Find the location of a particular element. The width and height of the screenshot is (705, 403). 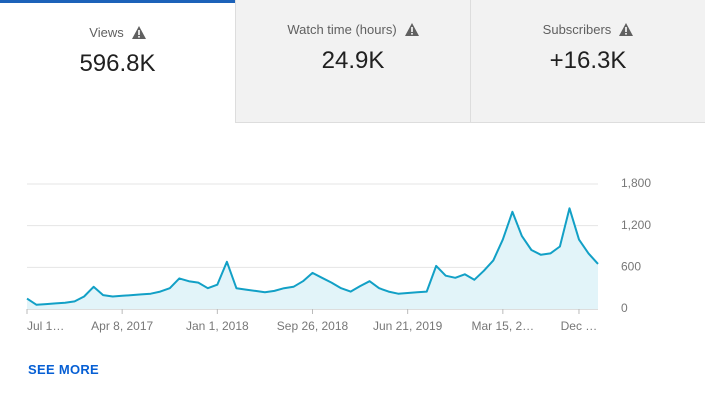

y-tick-label: 1,800 is located at coordinates (636, 183).